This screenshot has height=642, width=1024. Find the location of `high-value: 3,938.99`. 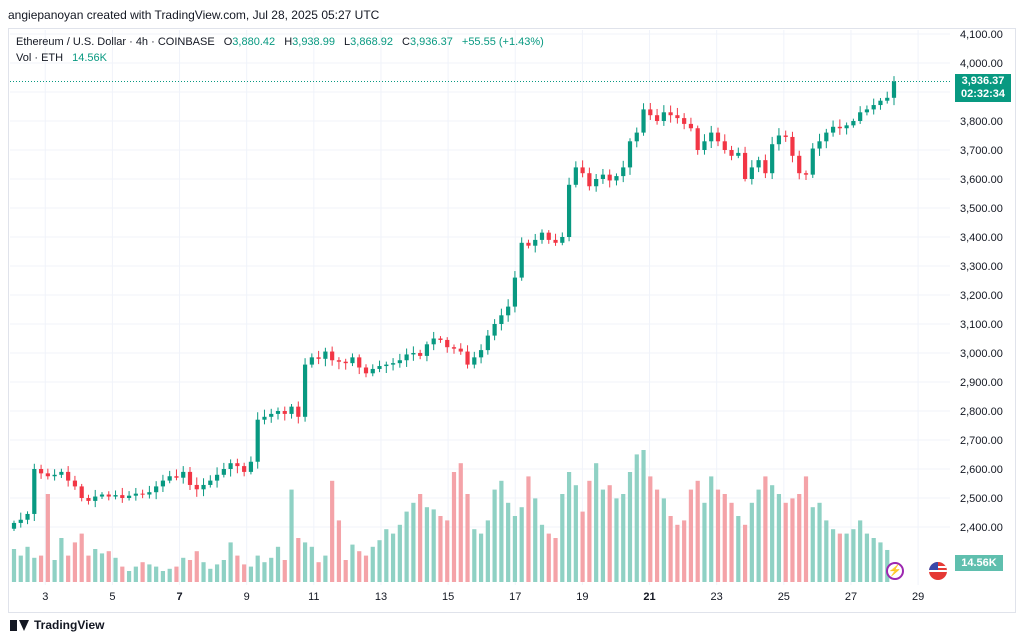

high-value: 3,938.99 is located at coordinates (313, 42).